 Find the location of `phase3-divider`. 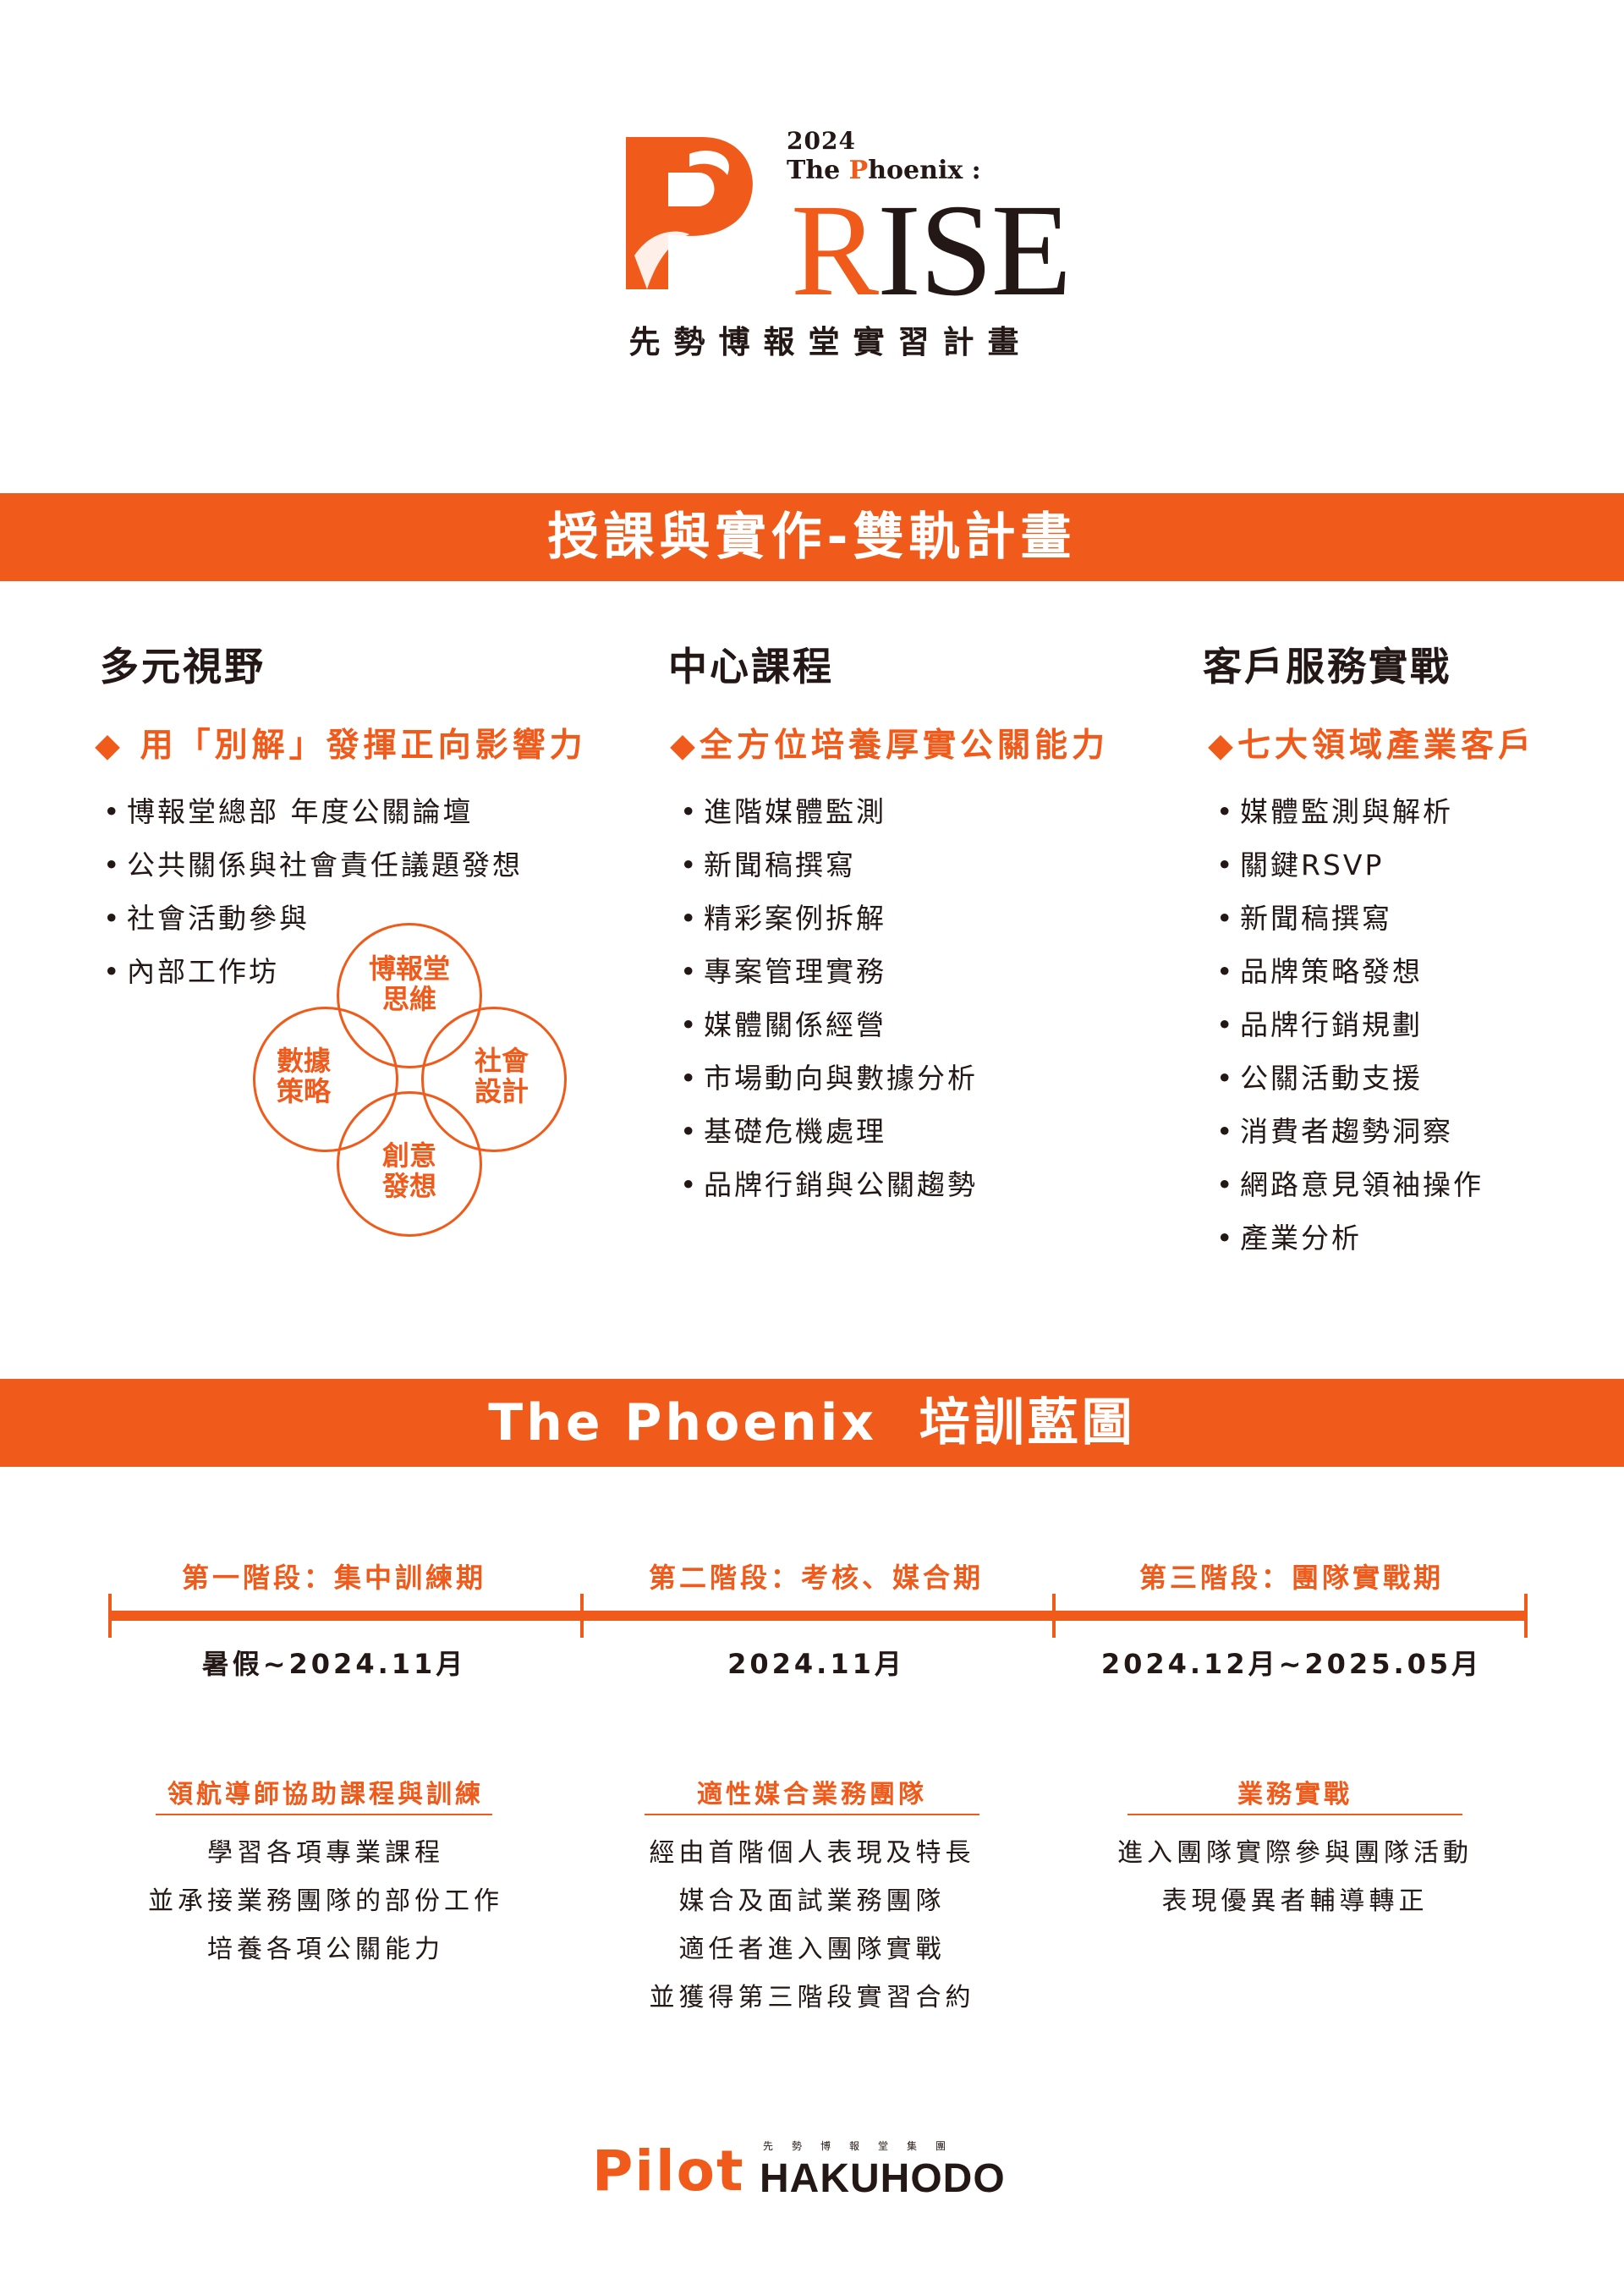

phase3-divider is located at coordinates (1295, 1815).